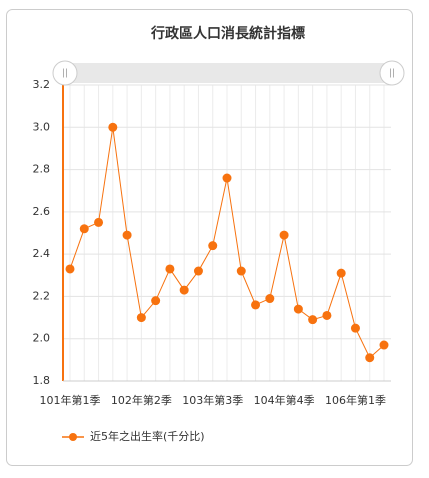 The height and width of the screenshot is (478, 429). I want to click on y-tick-label: 2.2, so click(42, 295).